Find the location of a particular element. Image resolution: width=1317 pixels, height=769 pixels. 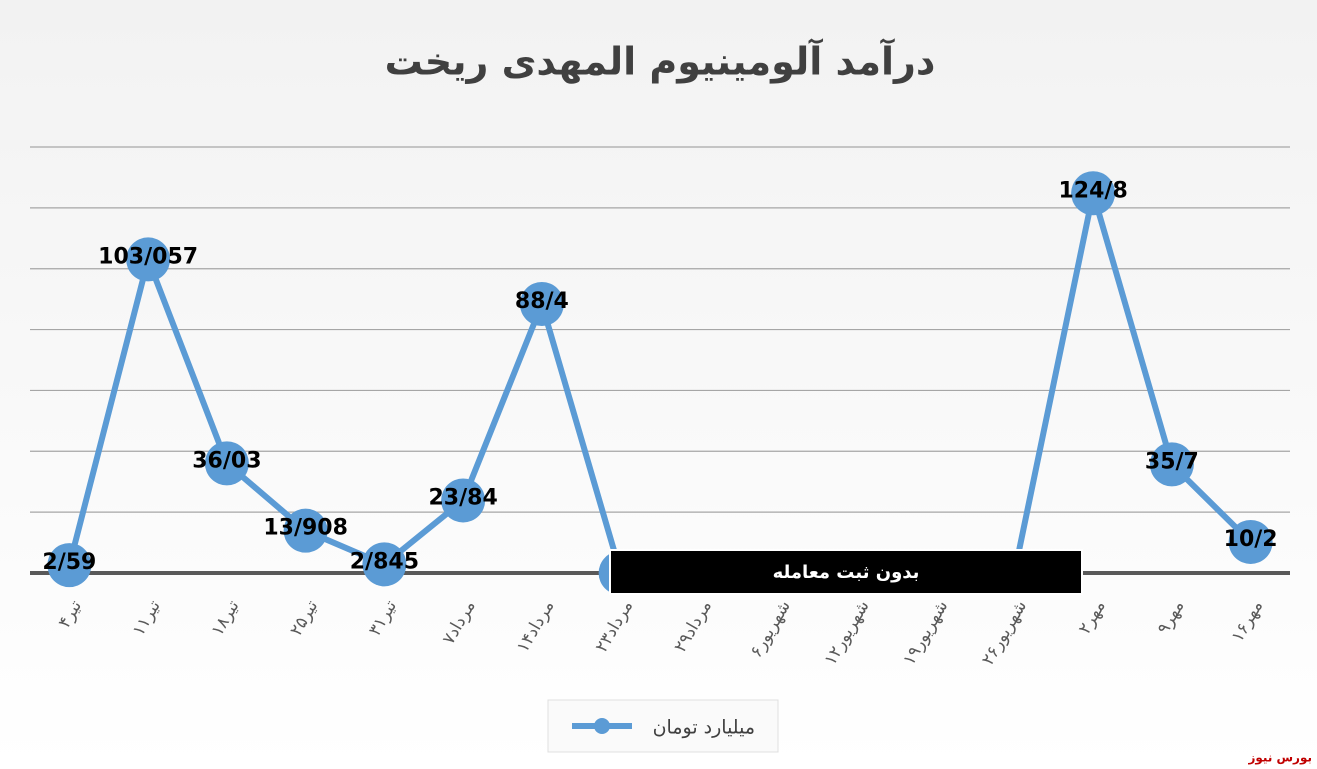

data-label: 36/03 is located at coordinates (226, 460).